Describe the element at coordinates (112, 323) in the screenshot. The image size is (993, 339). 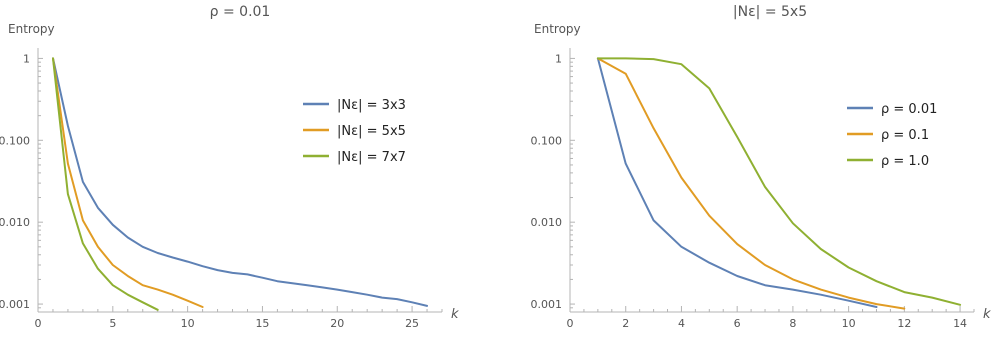
I see `x-tick-label: 5` at that location.